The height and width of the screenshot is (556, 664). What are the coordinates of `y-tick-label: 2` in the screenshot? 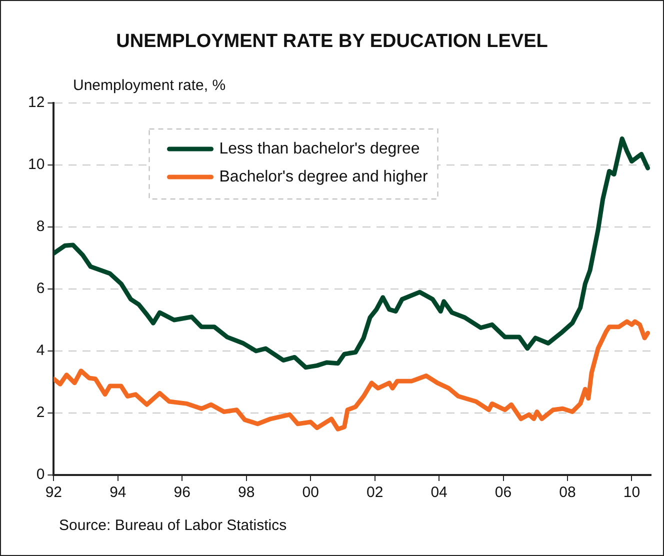 It's located at (40, 413).